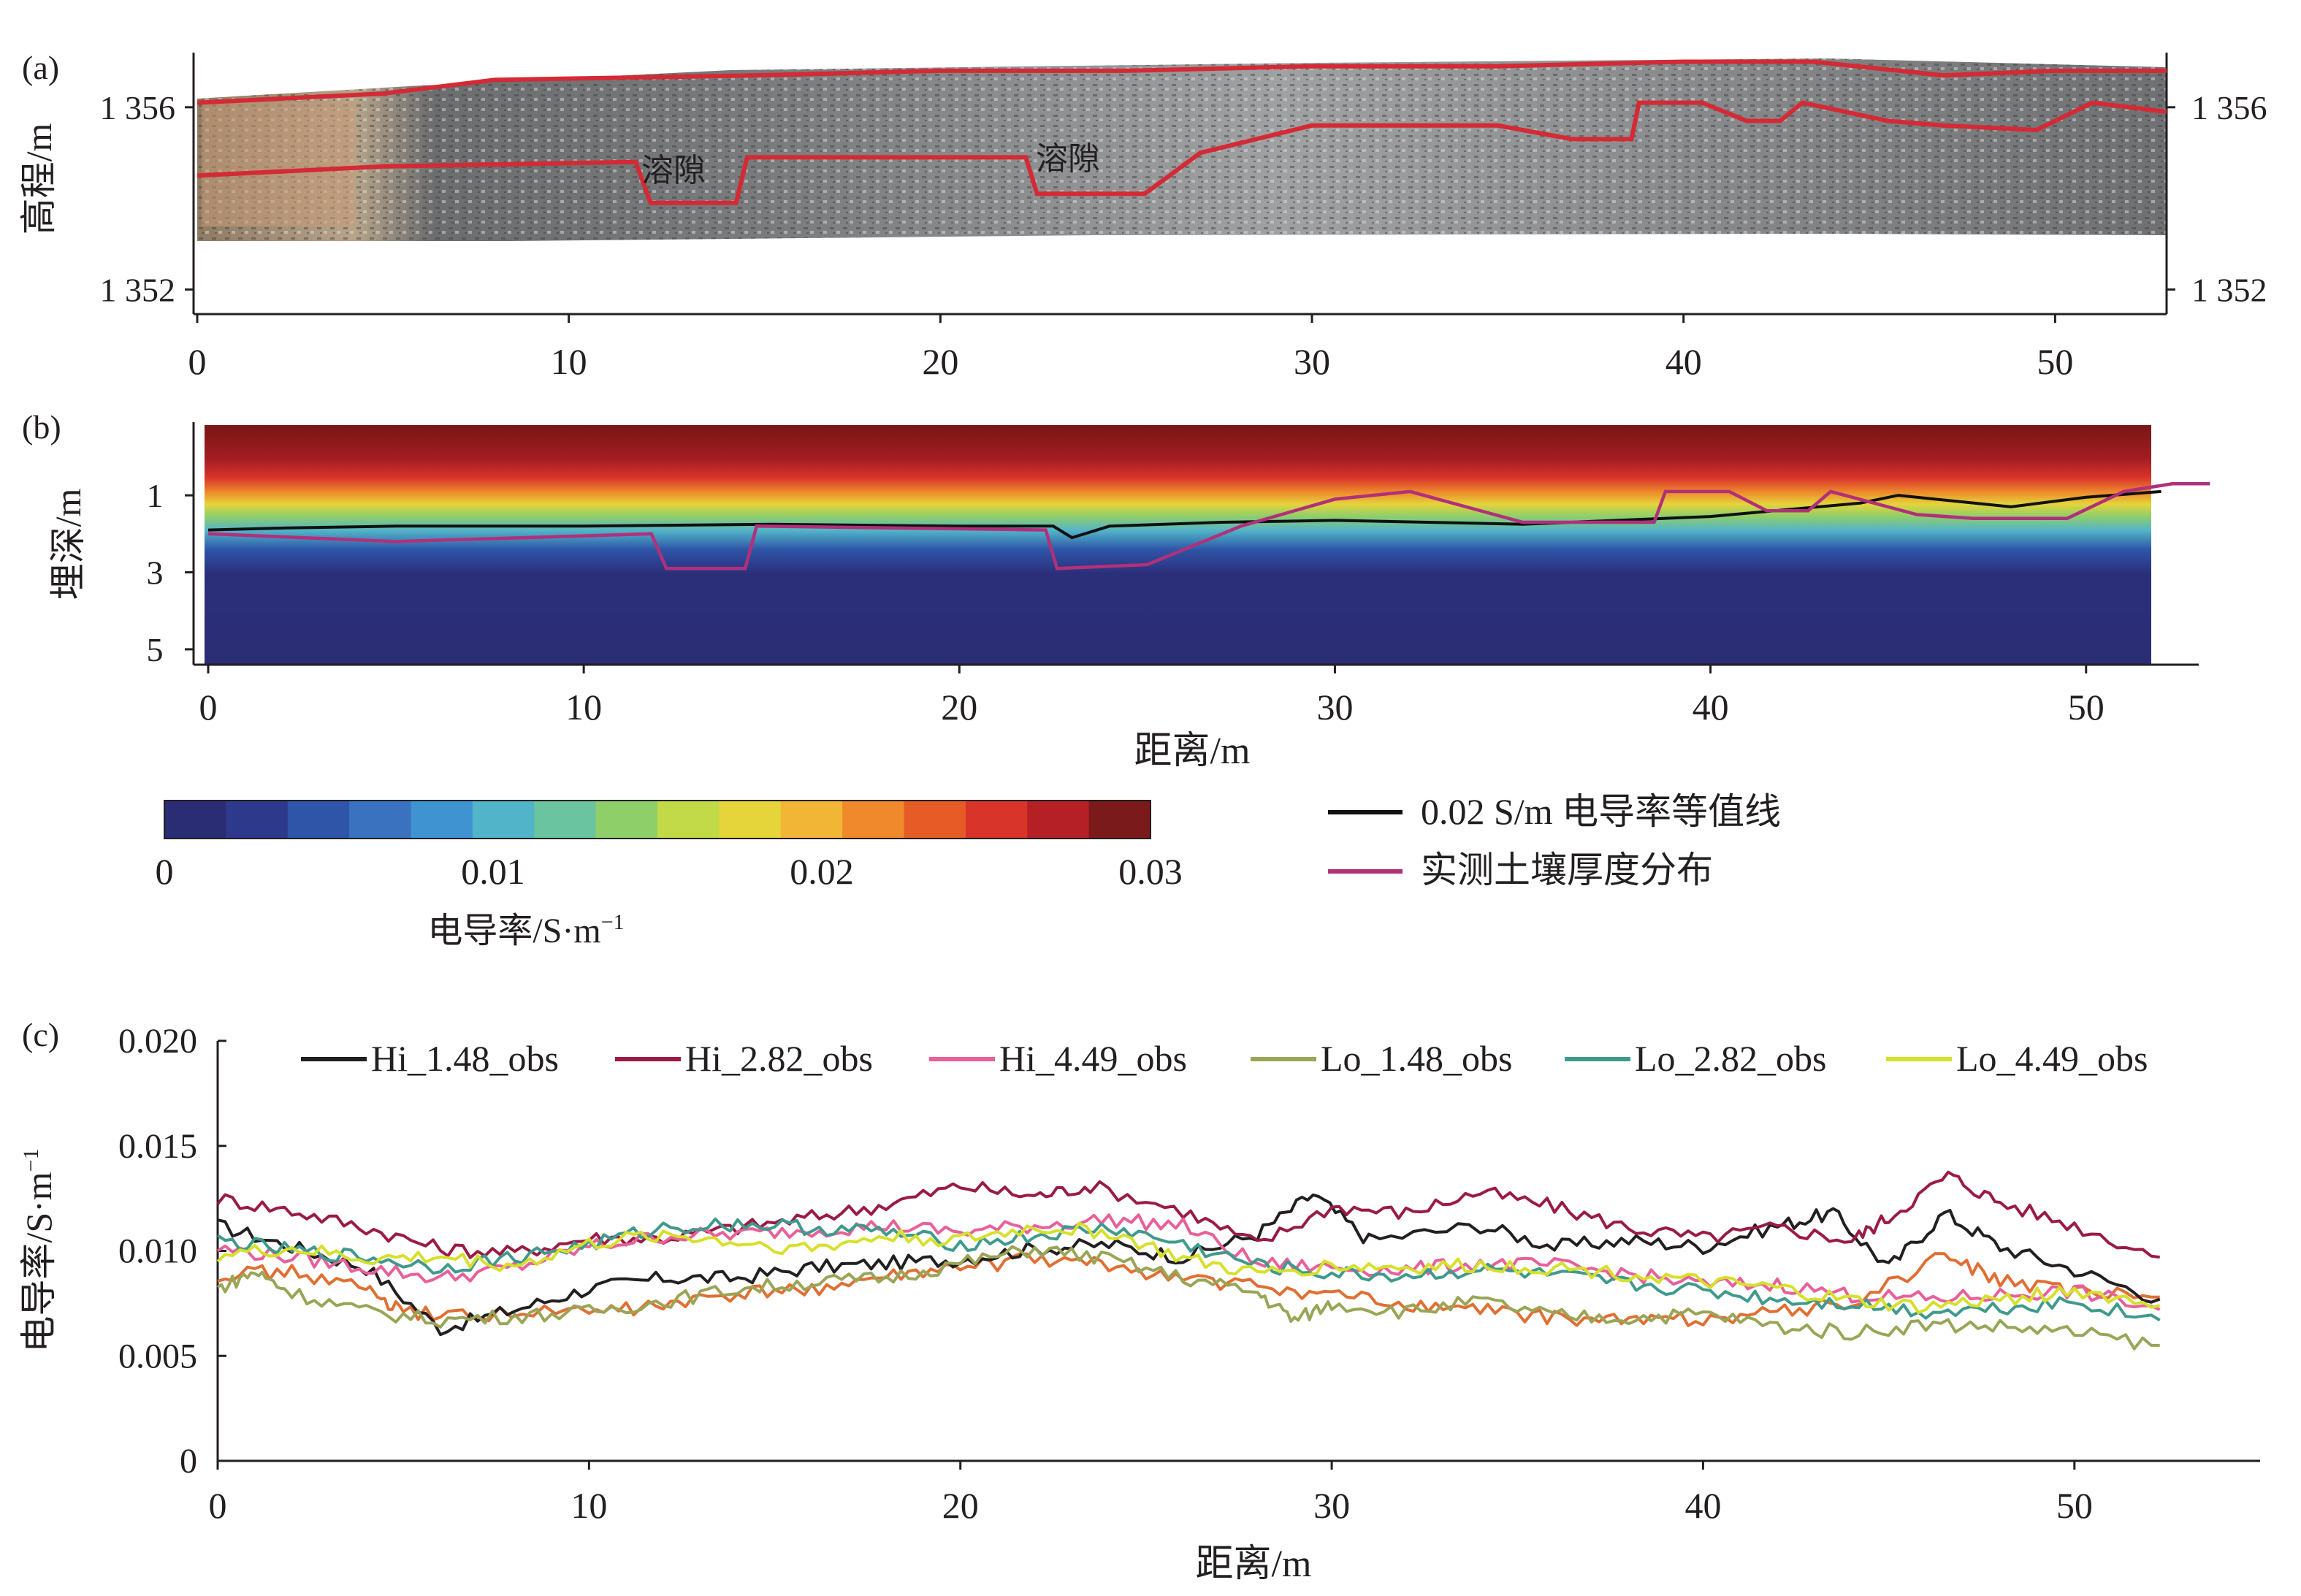 This screenshot has width=2301, height=1596. Describe the element at coordinates (525, 930) in the screenshot. I see `colorbar-label: 电导率/S·m−1` at that location.